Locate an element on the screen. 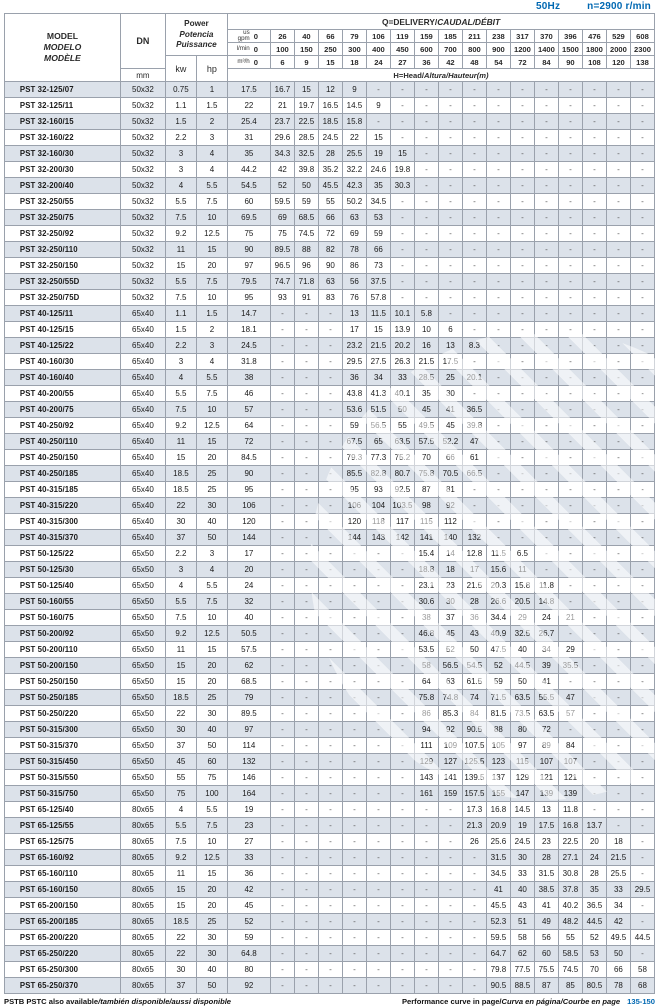 The image size is (659, 1006). head-cell: 35 is located at coordinates (378, 186).